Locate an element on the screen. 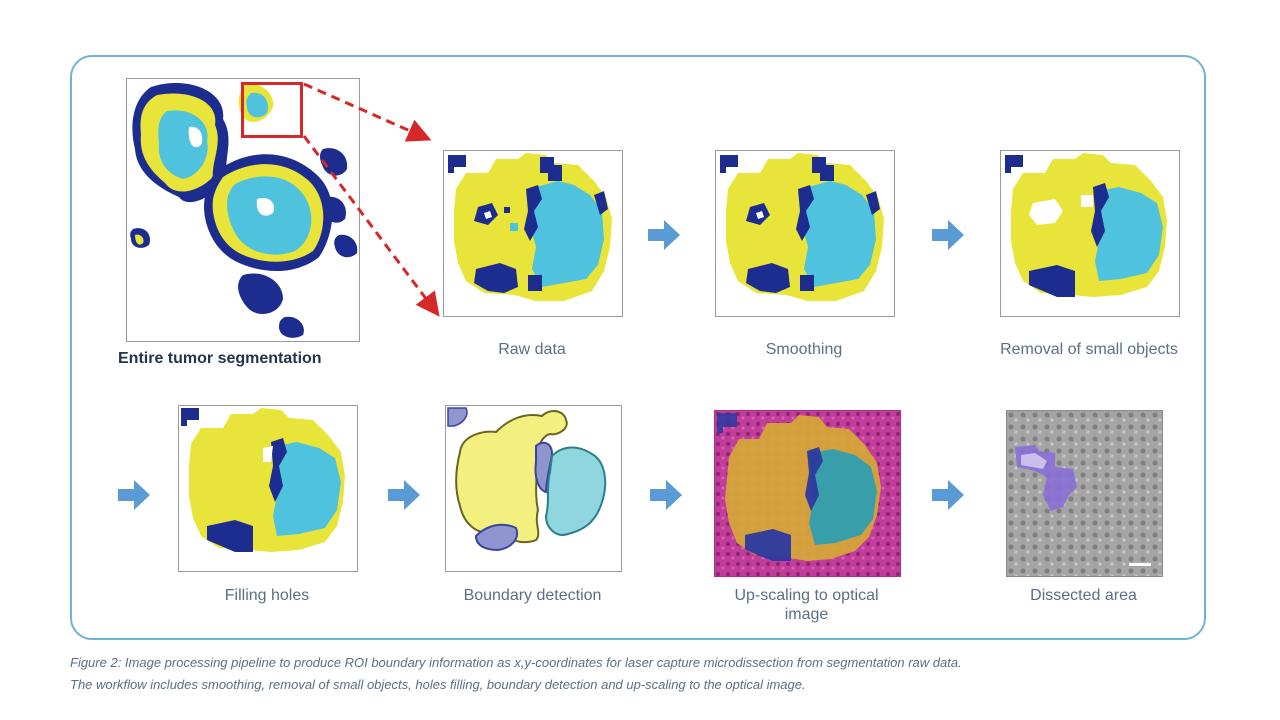 This screenshot has width=1280, height=720. upscaling-optical-image is located at coordinates (807, 493).